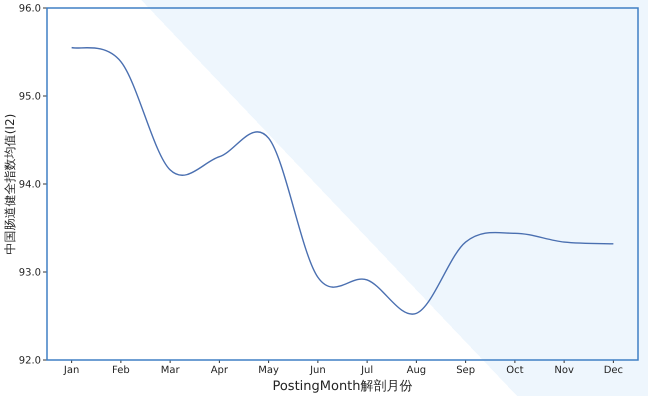 Image resolution: width=648 pixels, height=396 pixels. I want to click on x-tick-label: Jul, so click(367, 370).